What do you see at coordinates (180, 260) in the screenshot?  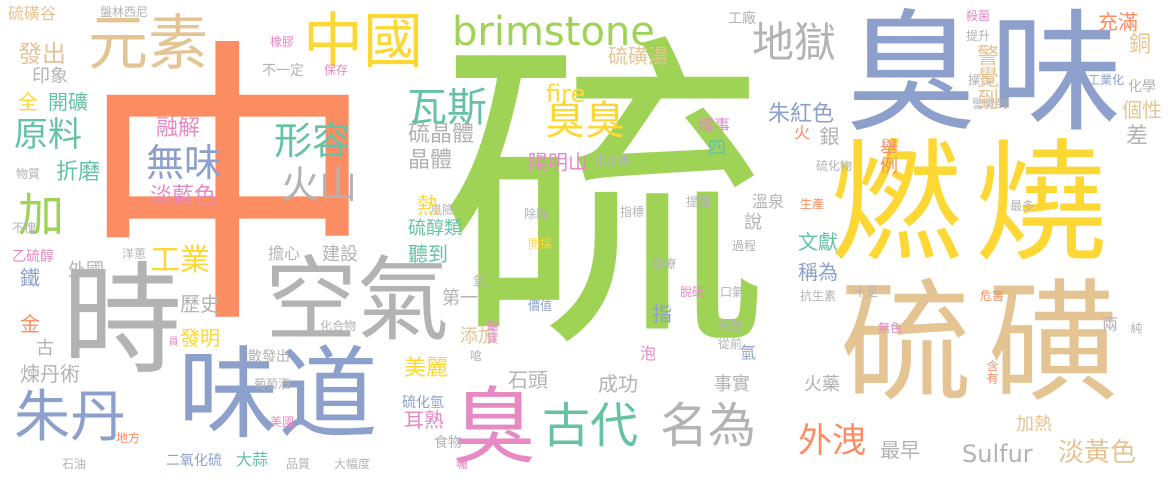 I see `word-gongye: 工業` at bounding box center [180, 260].